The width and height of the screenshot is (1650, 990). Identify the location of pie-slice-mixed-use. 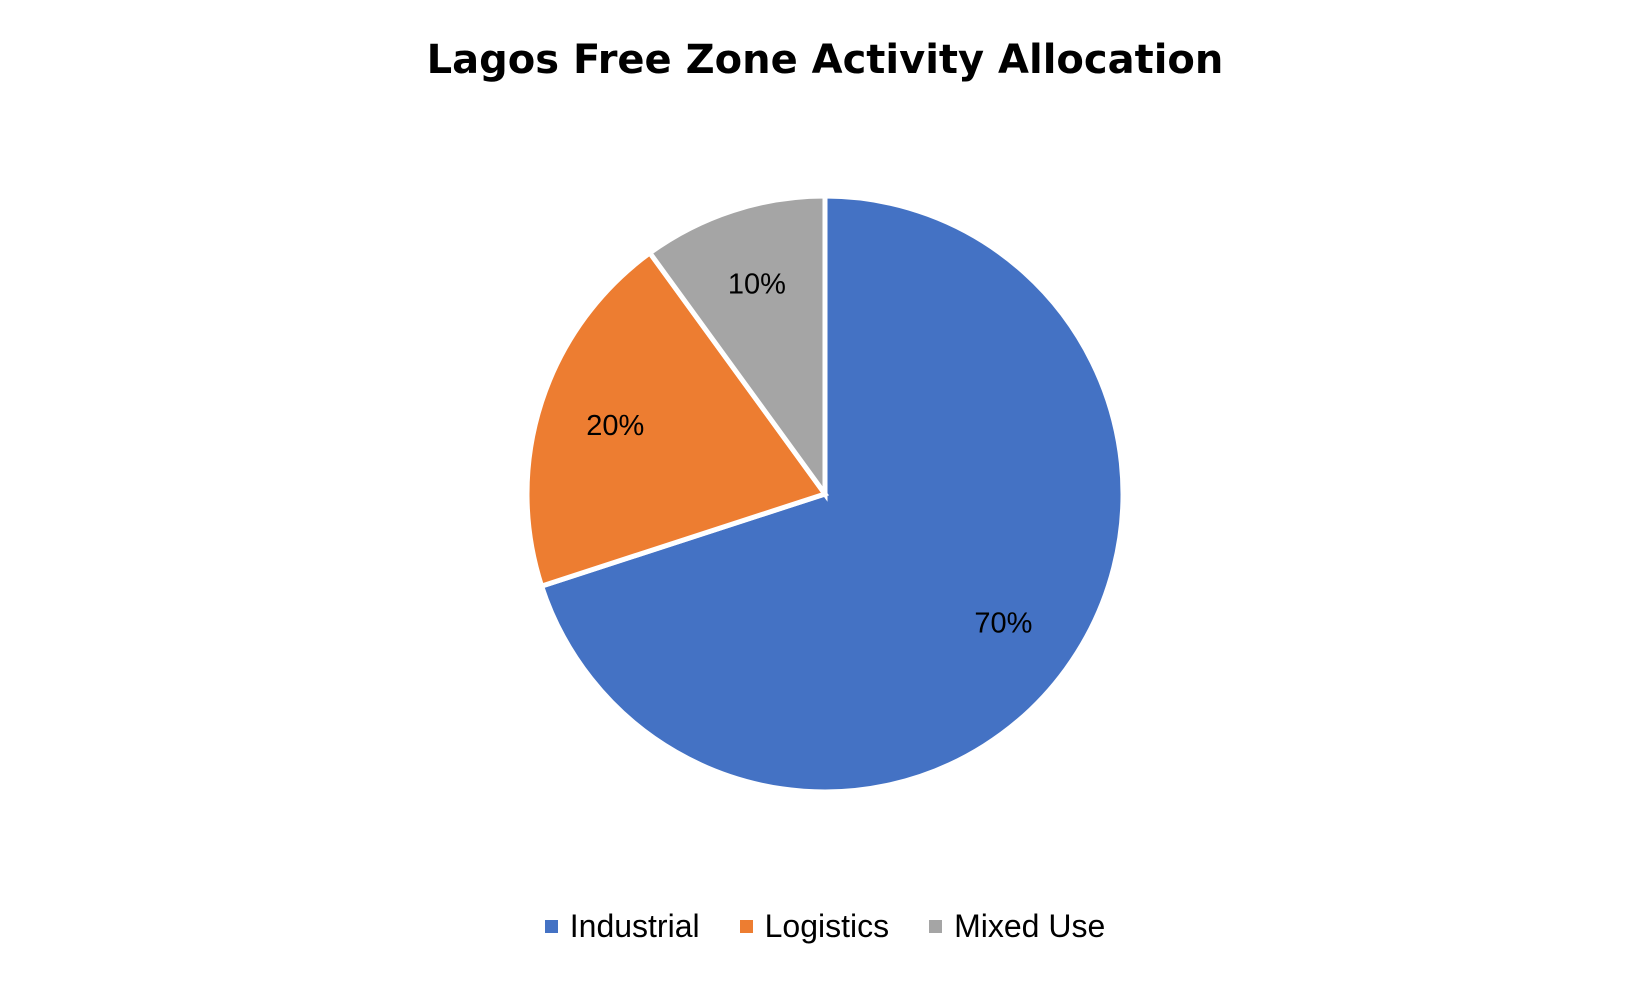
(737, 347).